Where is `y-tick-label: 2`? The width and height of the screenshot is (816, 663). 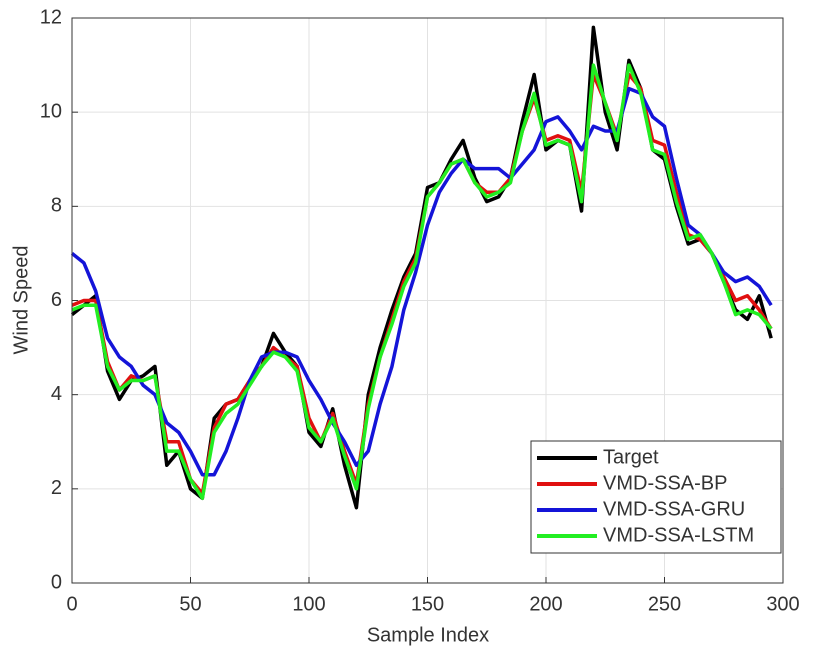
y-tick-label: 2 is located at coordinates (56, 488).